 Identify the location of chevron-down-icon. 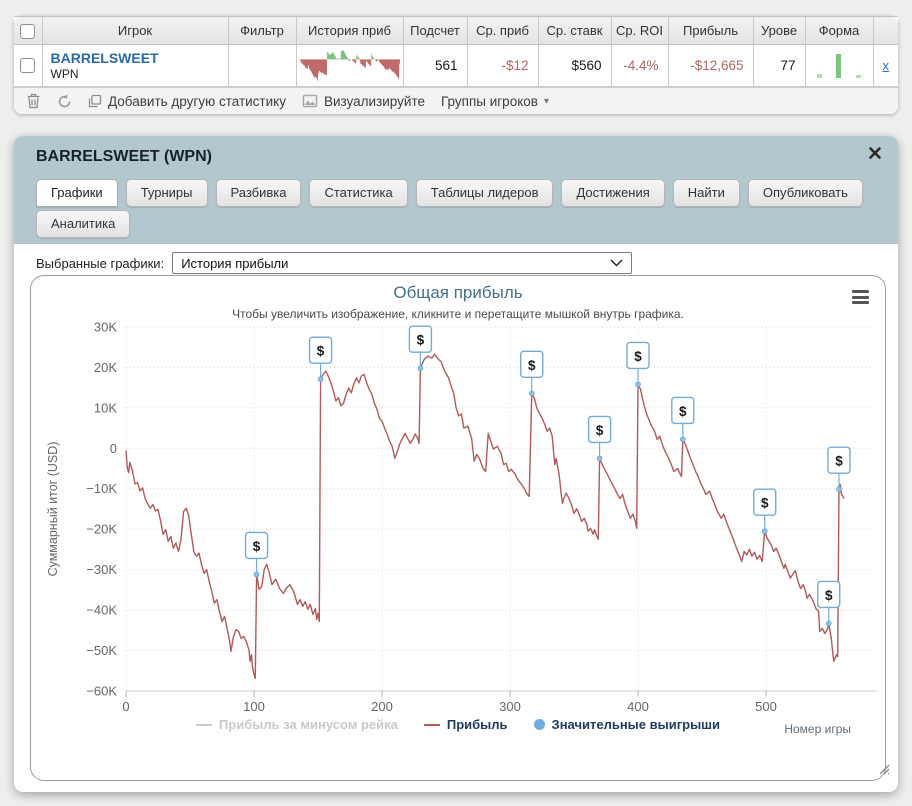
(616, 263).